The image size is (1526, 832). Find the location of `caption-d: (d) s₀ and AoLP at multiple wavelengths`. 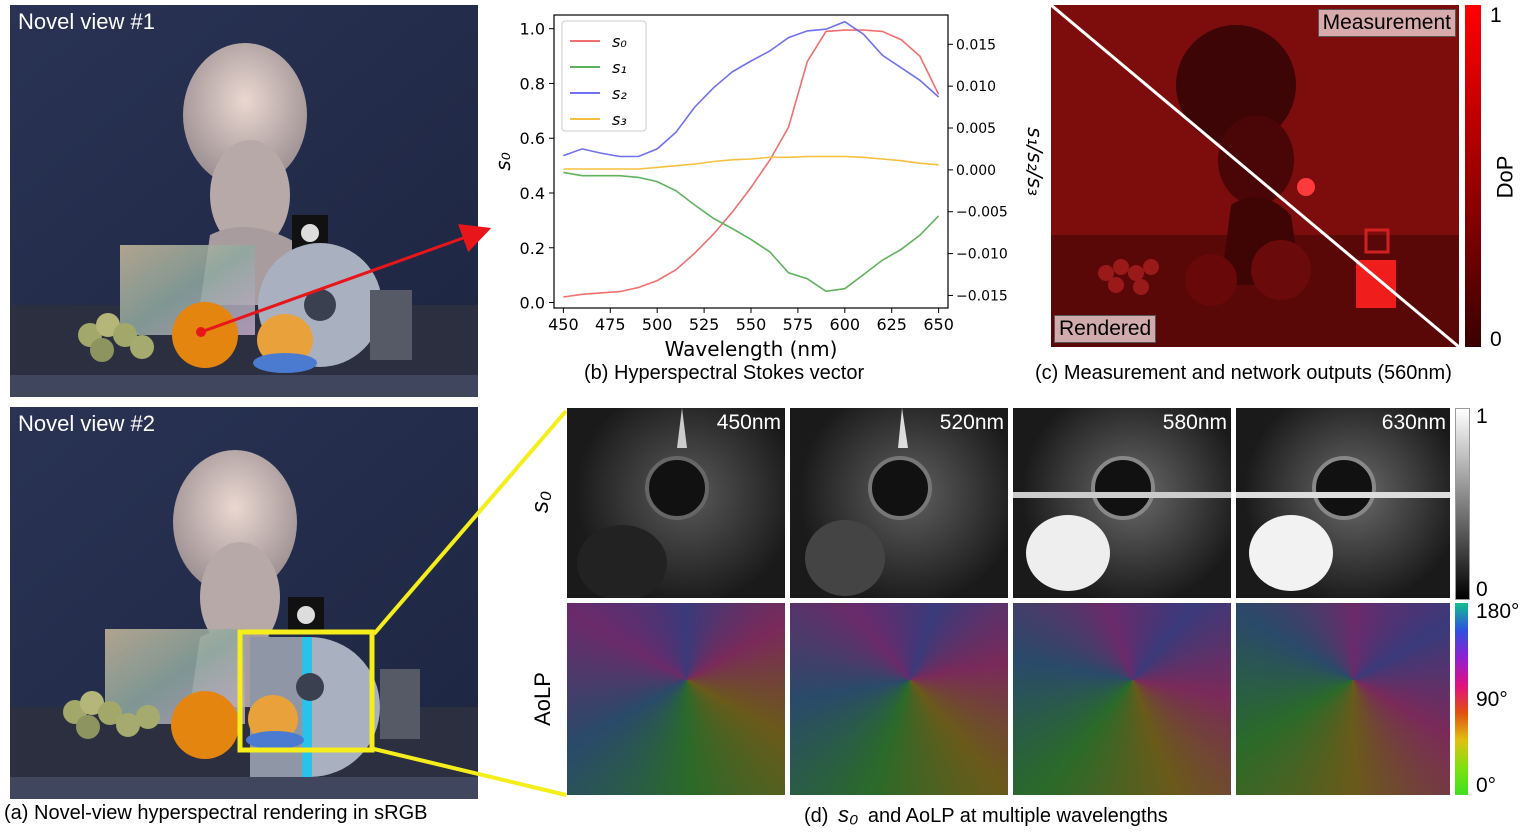

caption-d: (d) s₀ and AoLP at multiple wavelengths is located at coordinates (986, 815).